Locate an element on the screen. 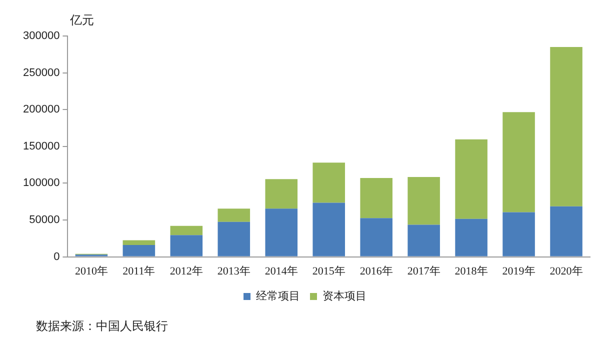 The image size is (606, 346). y-tick-label: 150000 is located at coordinates (41, 146).